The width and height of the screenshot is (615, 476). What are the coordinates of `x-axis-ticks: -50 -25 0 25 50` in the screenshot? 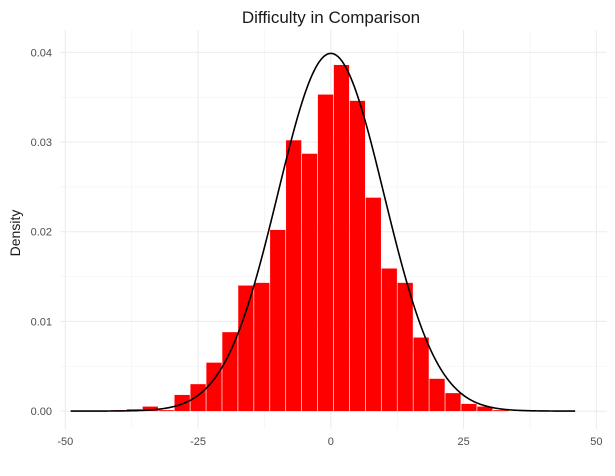 It's located at (329, 442).